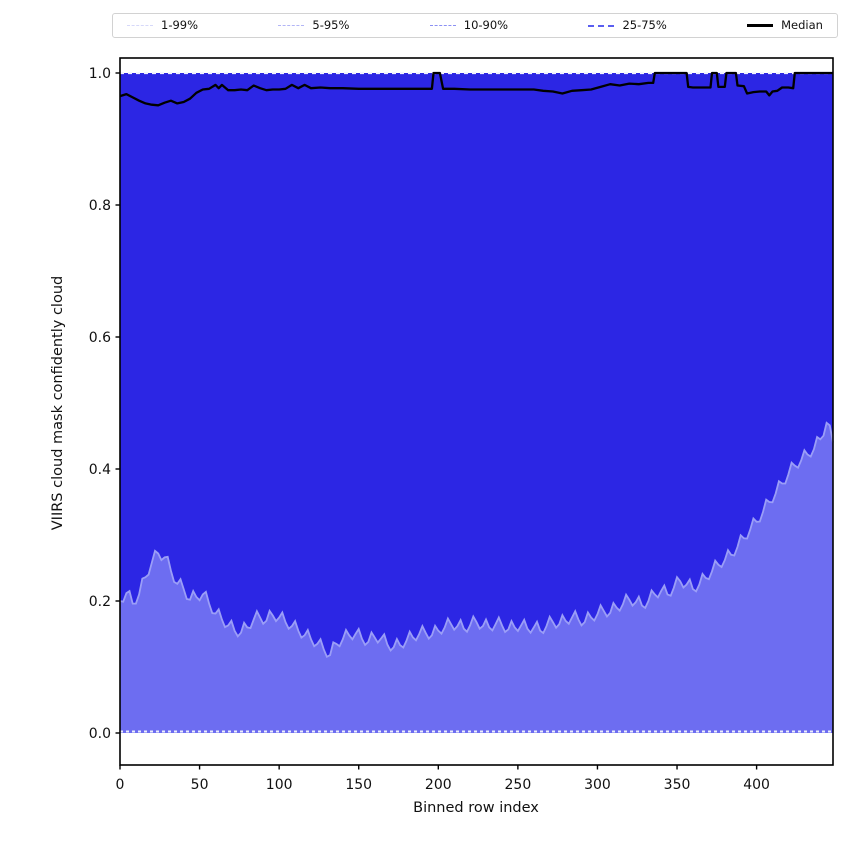  What do you see at coordinates (756, 785) in the screenshot?
I see `x-tick-label: 400` at bounding box center [756, 785].